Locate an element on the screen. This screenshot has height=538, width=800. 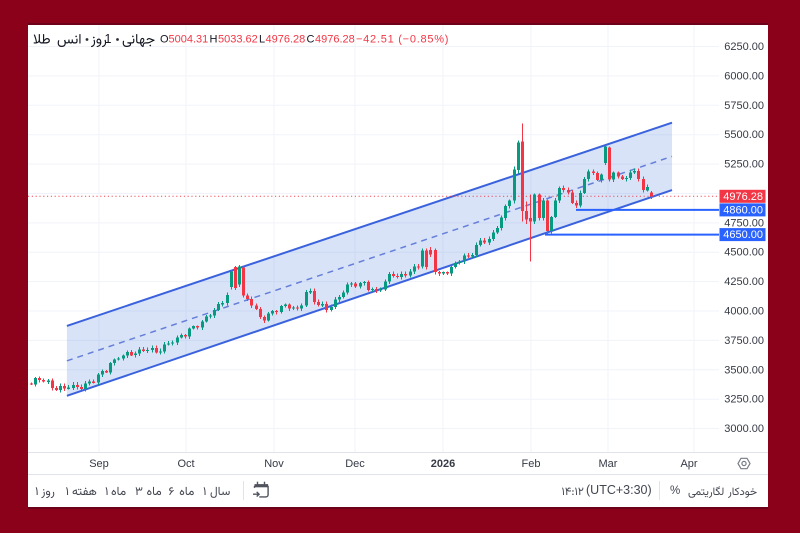
svg-text: C is located at coordinates (311, 40).